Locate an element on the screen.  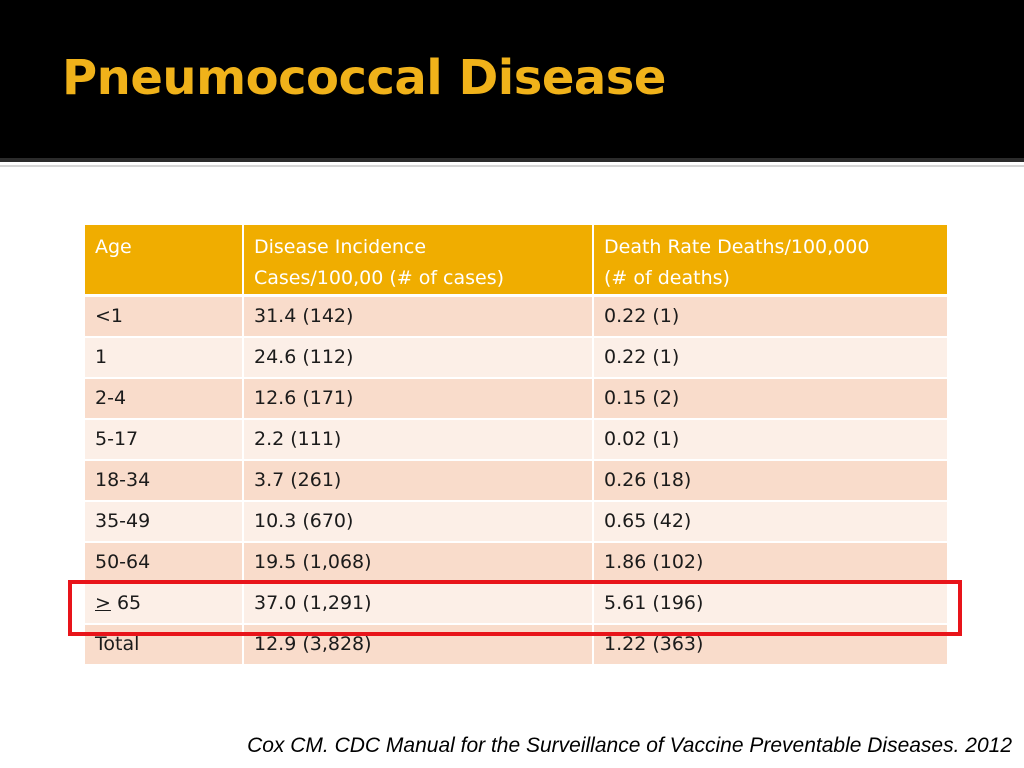
death-rate-cell: 0.02 (1) is located at coordinates (770, 439).